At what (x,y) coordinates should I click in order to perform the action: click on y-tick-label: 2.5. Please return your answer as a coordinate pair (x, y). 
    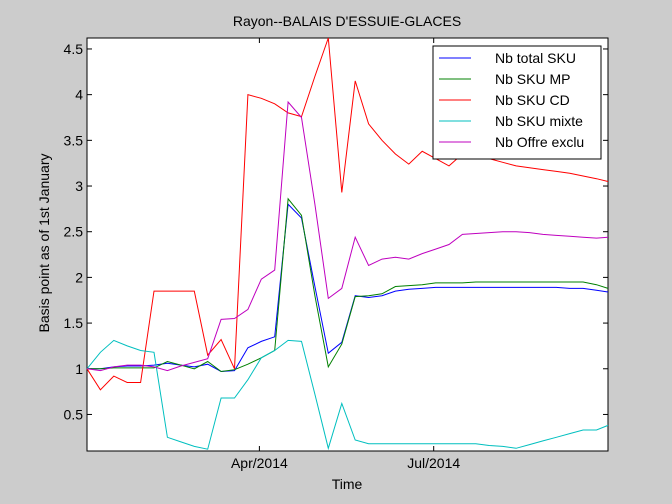
    Looking at the image, I should click on (74, 232).